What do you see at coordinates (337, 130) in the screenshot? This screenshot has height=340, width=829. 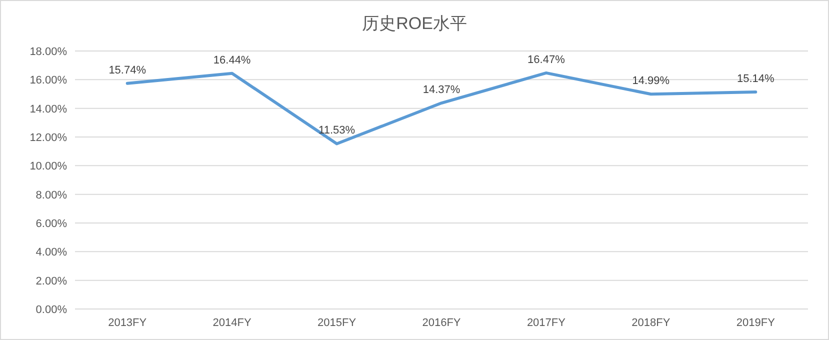 I see `data-label: 11.53%` at bounding box center [337, 130].